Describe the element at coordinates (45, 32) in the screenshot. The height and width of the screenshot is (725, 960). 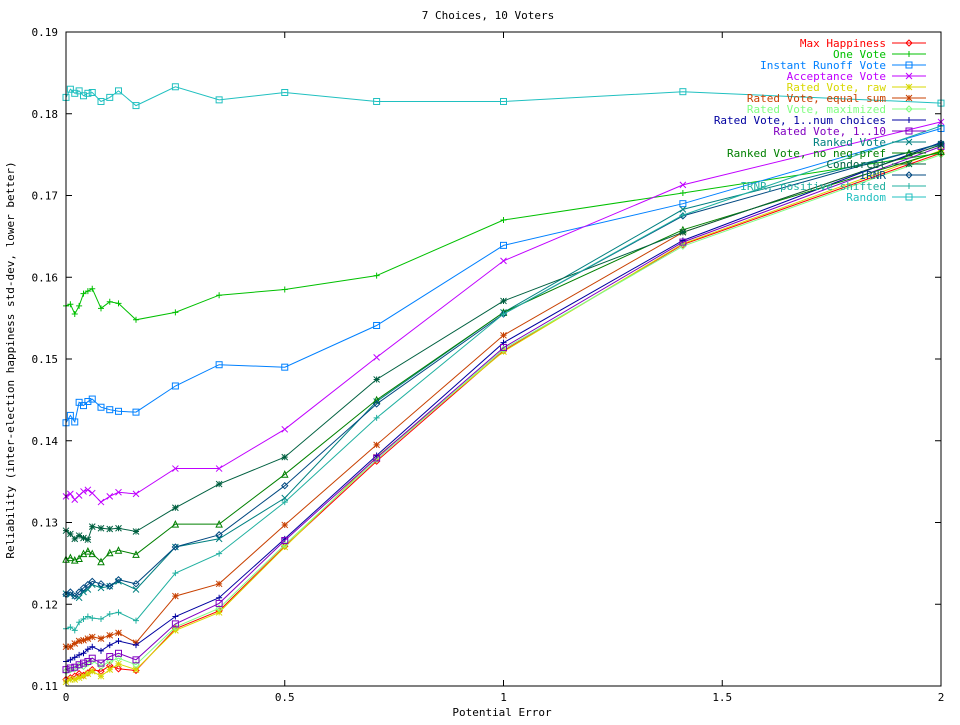
I see `y-tick-label: 0.19` at that location.